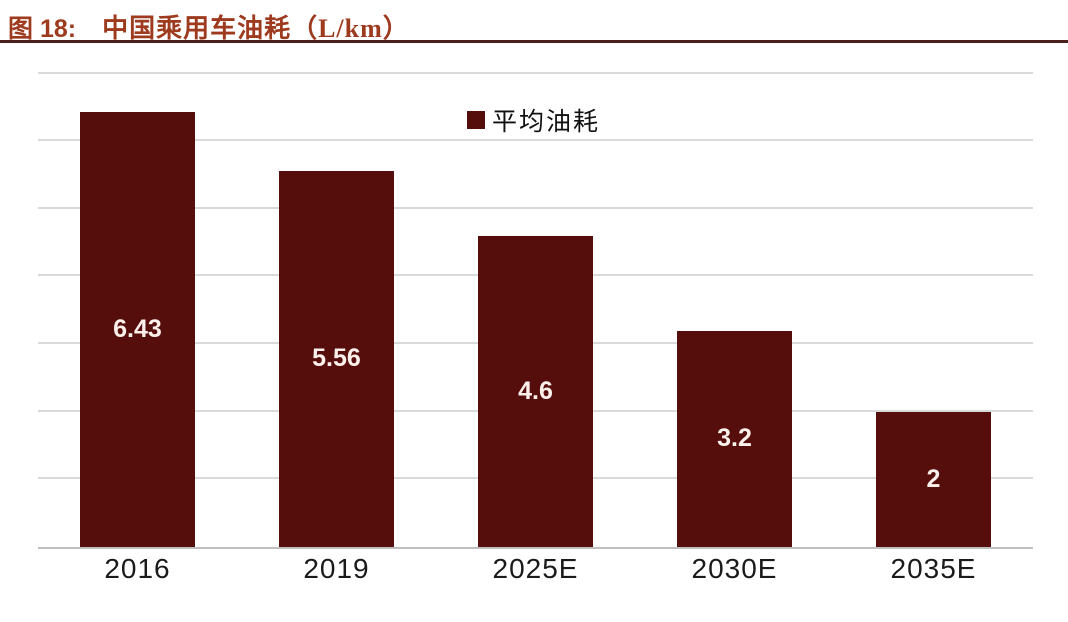 This screenshot has width=1068, height=622. I want to click on bar-2025E: 4.6, so click(535, 391).